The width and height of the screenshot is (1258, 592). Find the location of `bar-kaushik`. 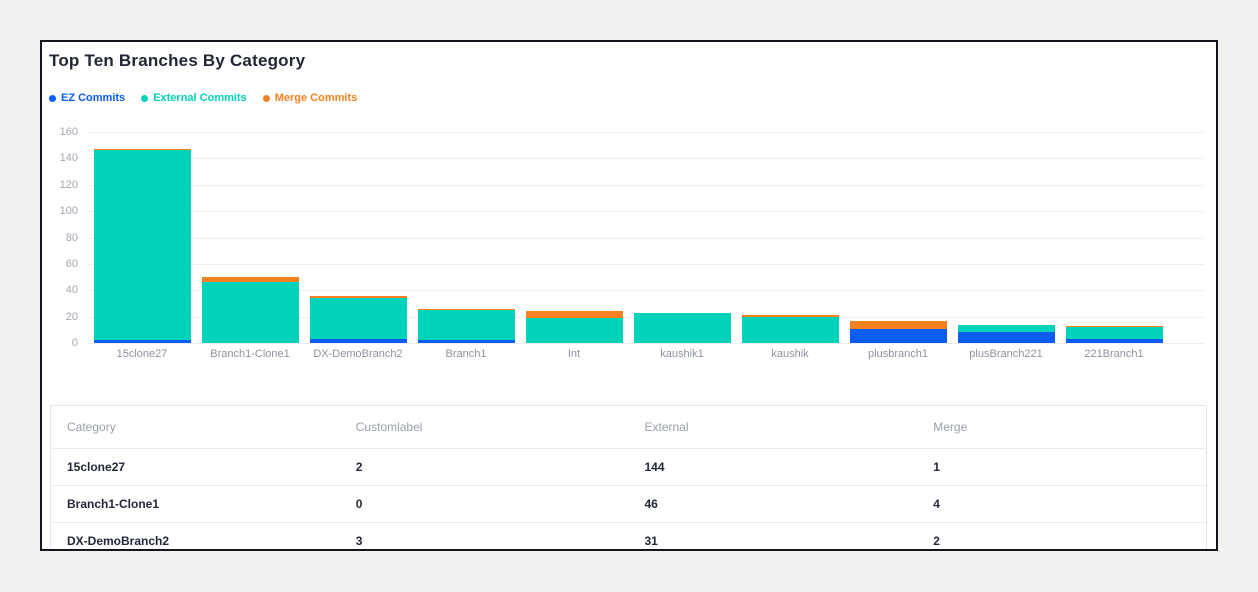

bar-kaushik is located at coordinates (790, 329).